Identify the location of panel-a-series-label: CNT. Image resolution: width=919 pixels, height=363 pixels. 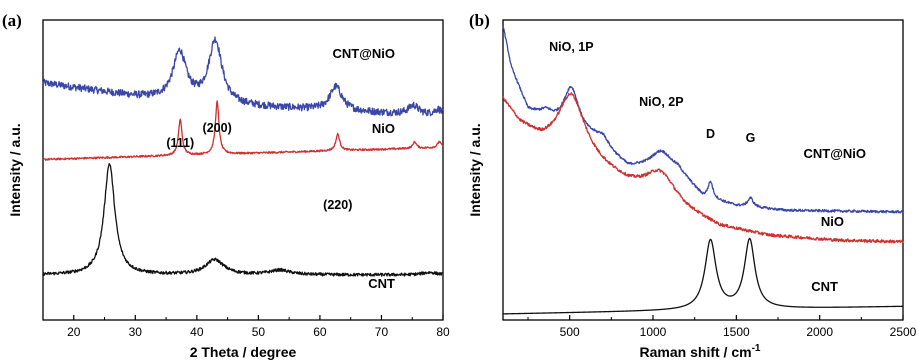
(381, 283).